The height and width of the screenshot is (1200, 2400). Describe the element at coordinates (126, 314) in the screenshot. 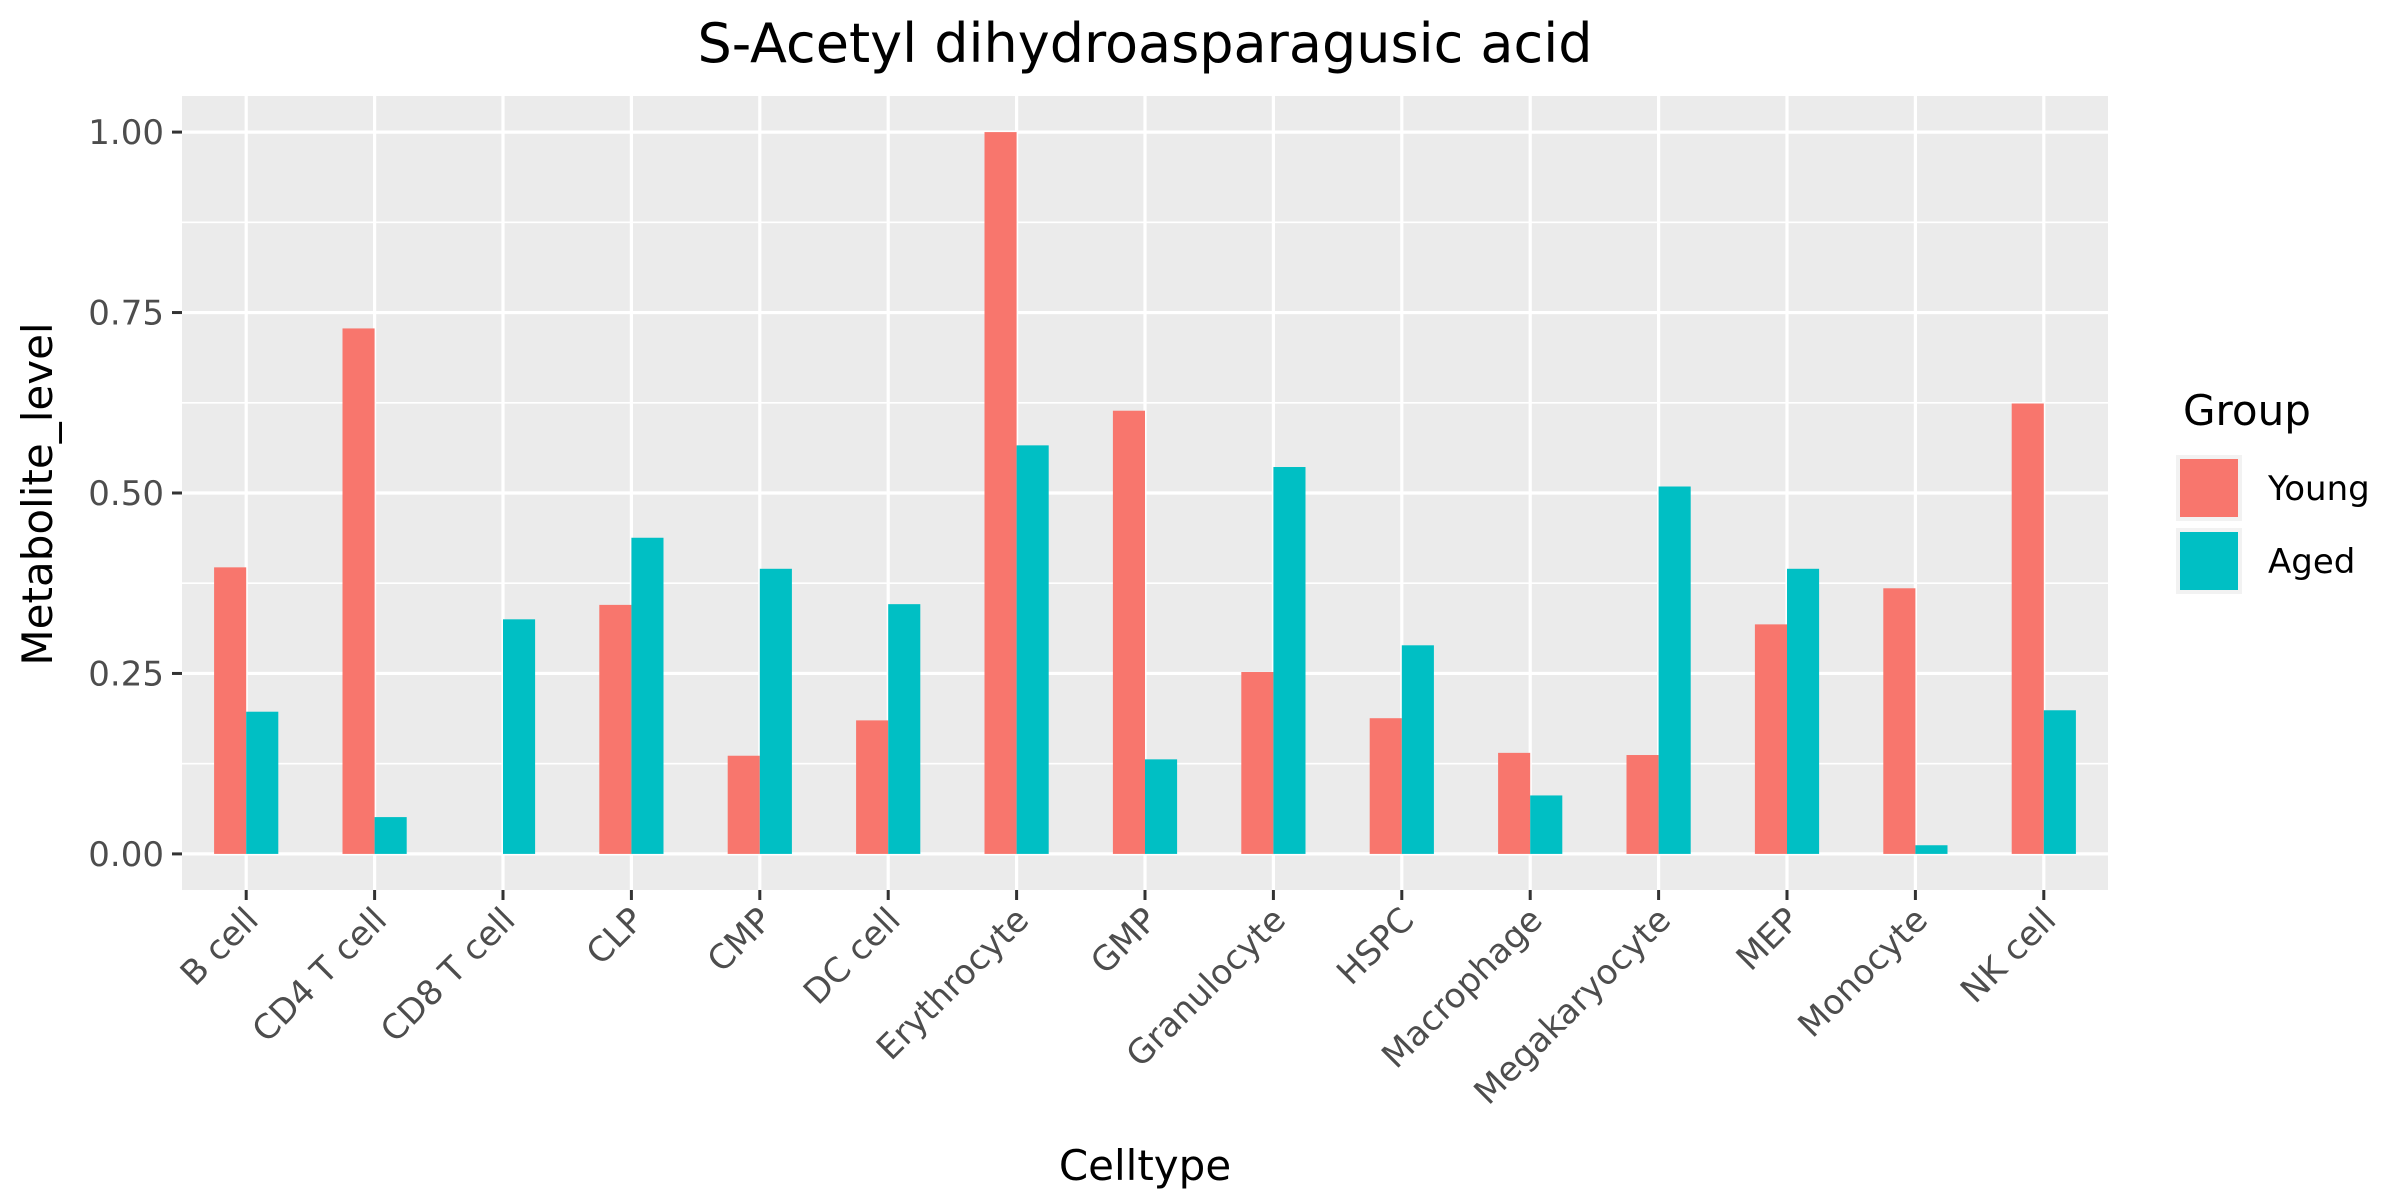

I see `y-tick-label: 0.75` at that location.